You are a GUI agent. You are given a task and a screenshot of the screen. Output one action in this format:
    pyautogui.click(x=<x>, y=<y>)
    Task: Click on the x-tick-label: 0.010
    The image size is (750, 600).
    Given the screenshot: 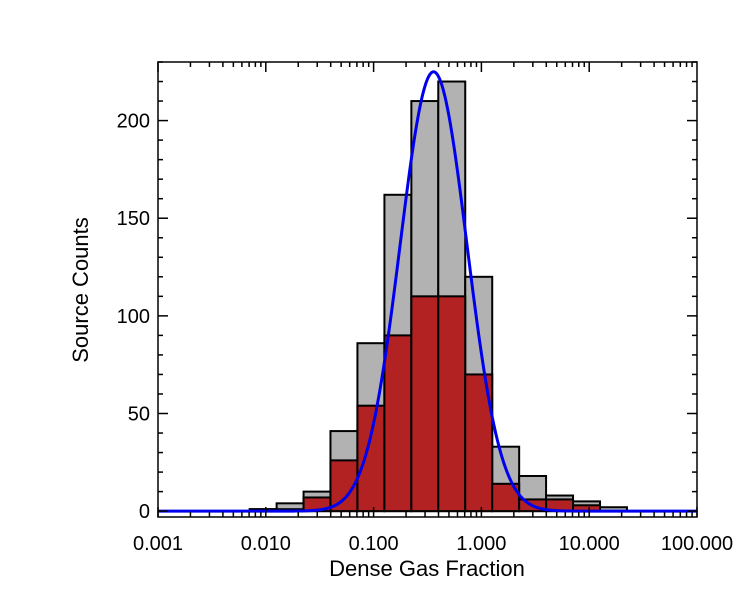 What is the action you would take?
    pyautogui.click(x=266, y=544)
    